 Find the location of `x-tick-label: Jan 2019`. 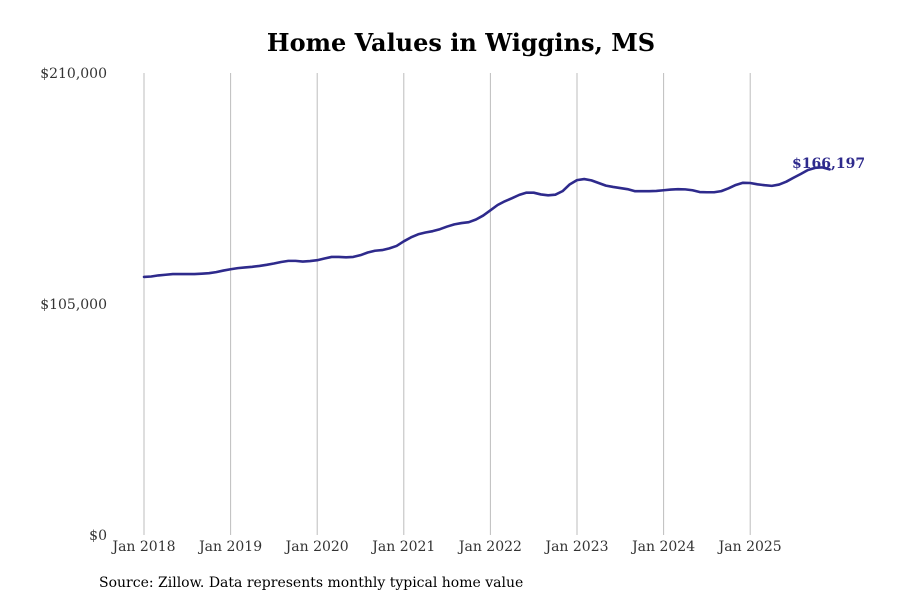

x-tick-label: Jan 2019 is located at coordinates (229, 547).